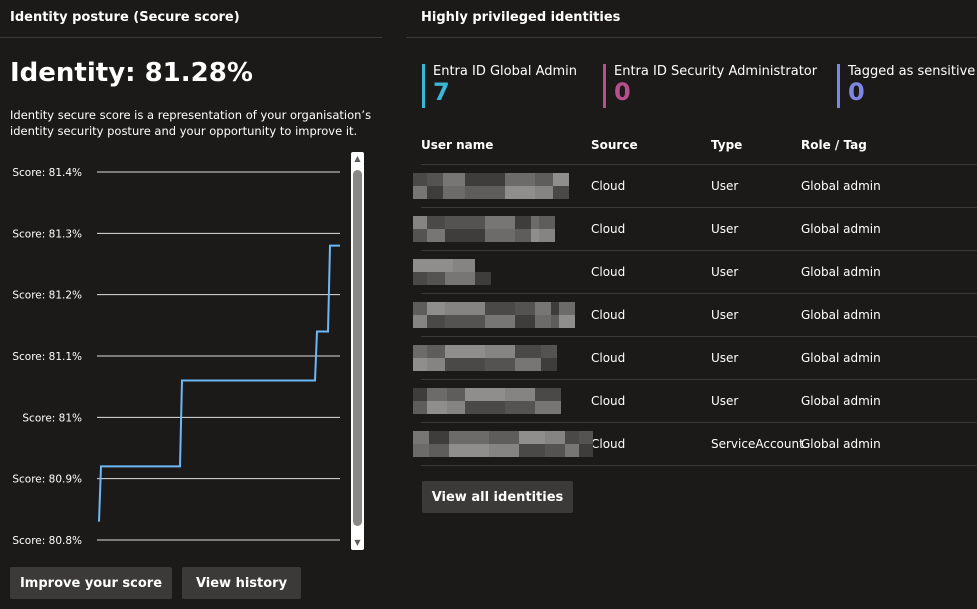 This screenshot has height=609, width=977. Describe the element at coordinates (52, 418) in the screenshot. I see `y-tick-label: Score: 81%` at that location.